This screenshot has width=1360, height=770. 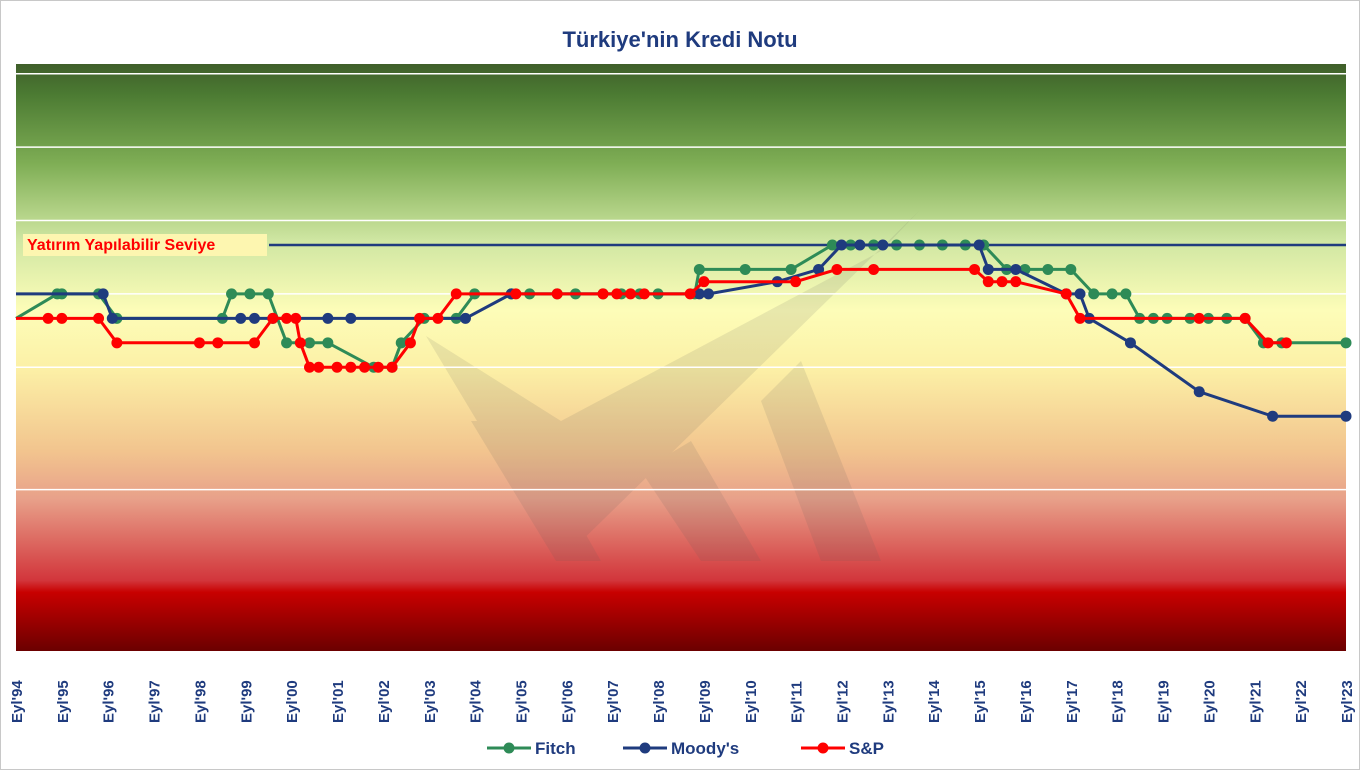 I want to click on legend-label: Fitch, so click(x=555, y=748).